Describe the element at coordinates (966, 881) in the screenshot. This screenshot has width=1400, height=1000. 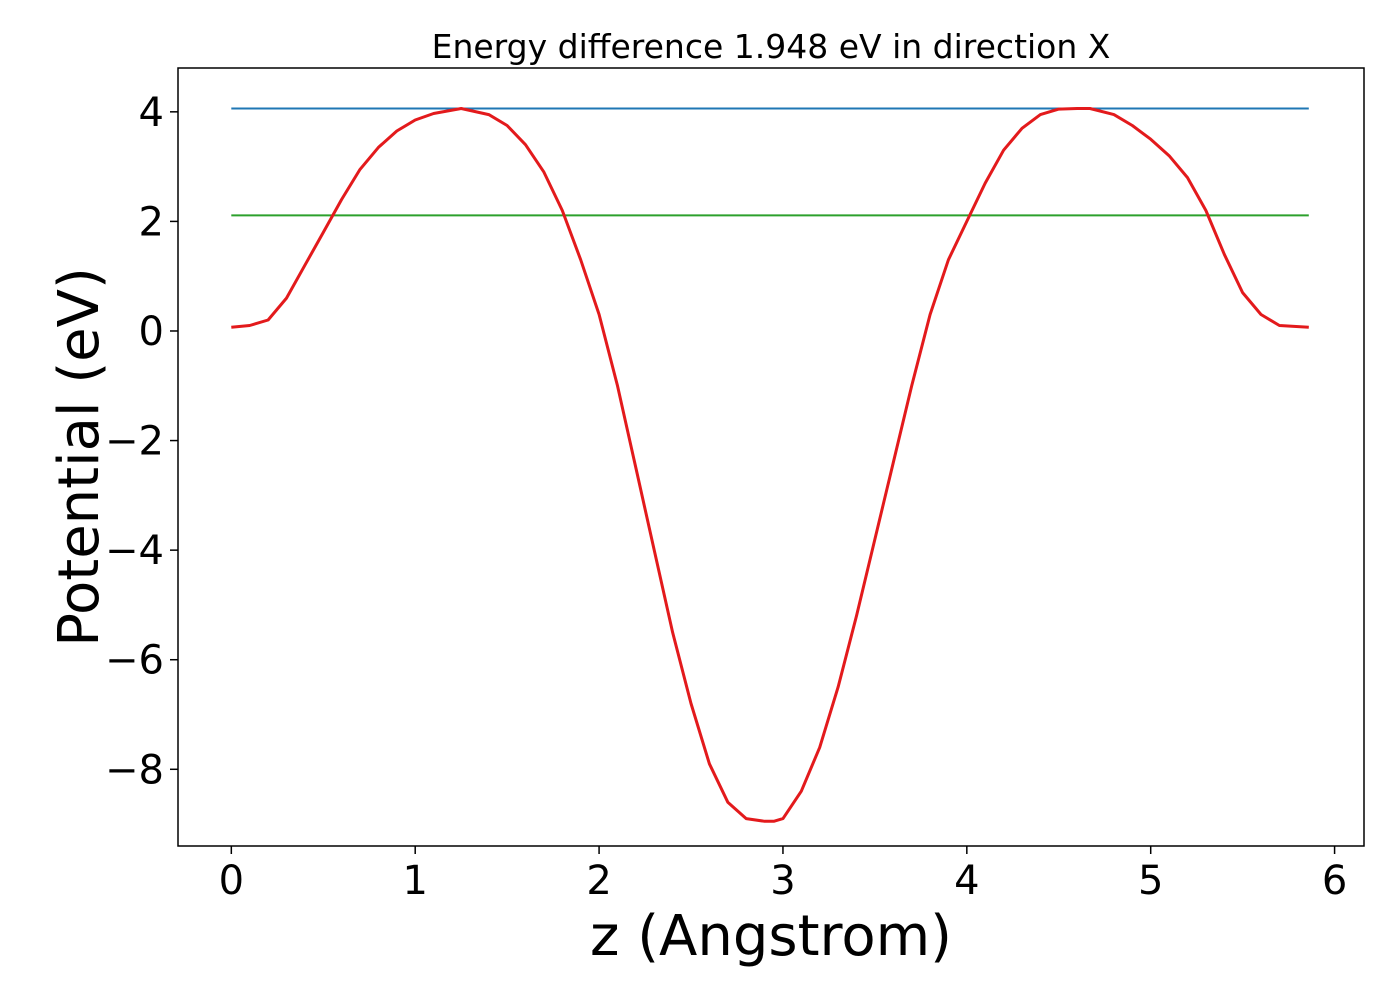
I see `x-tick-label: 4` at that location.